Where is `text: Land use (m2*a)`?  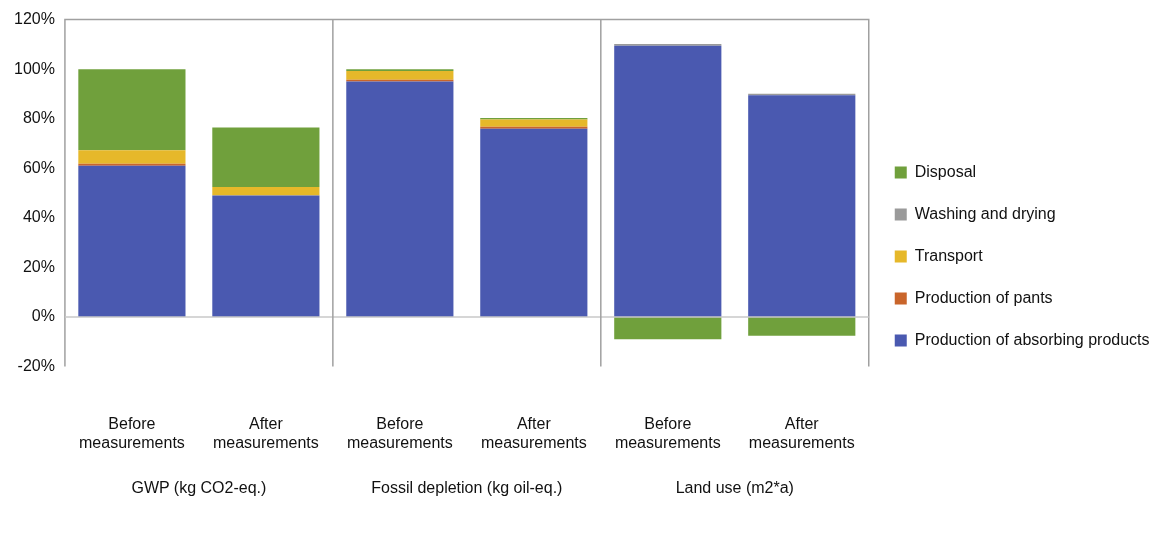
text: Land use (m2*a) is located at coordinates (734, 488).